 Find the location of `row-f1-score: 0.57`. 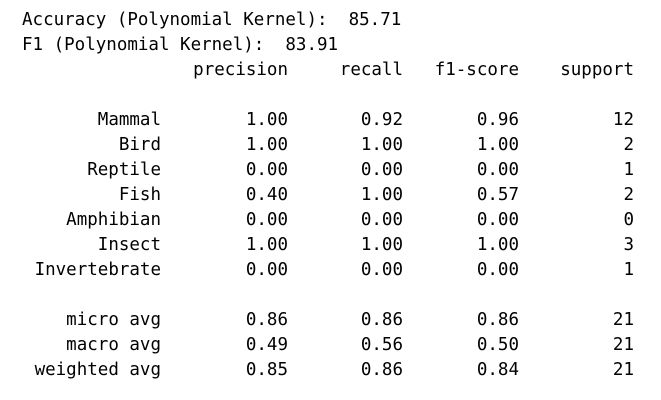

row-f1-score: 0.57 is located at coordinates (497, 195).